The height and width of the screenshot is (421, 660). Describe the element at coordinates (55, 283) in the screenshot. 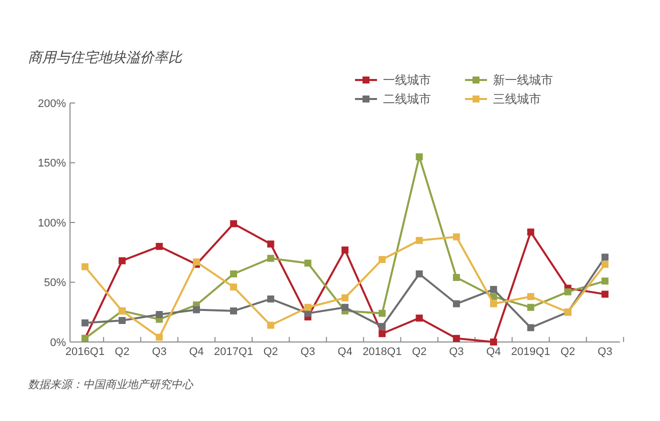

I see `y-tick-label: 50%` at that location.